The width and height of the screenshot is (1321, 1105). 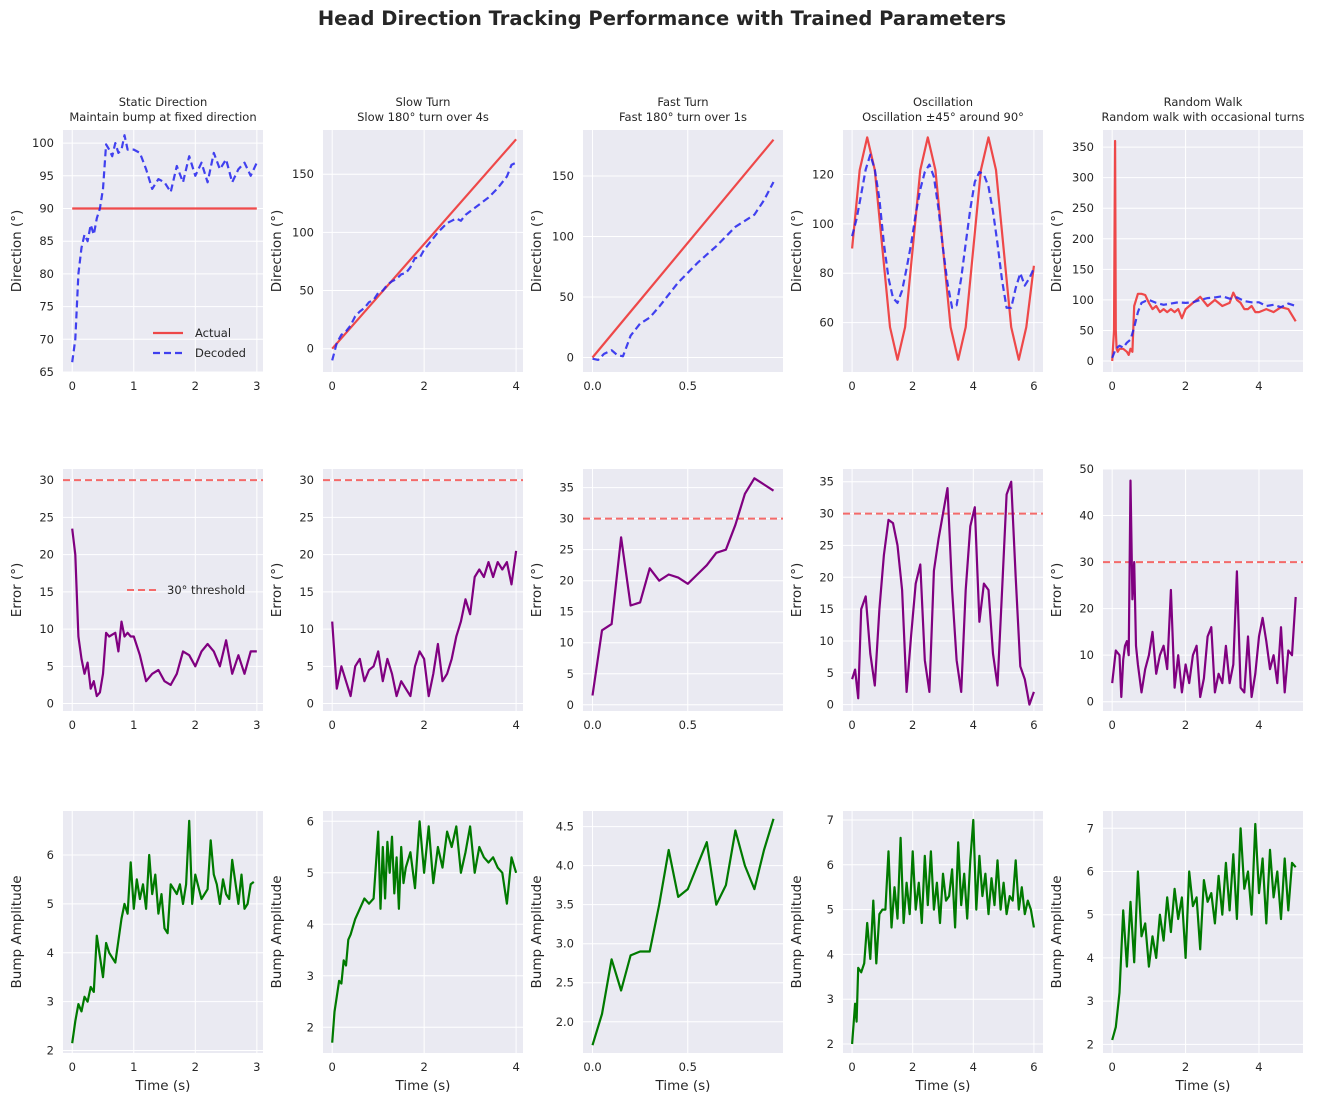 I want to click on x-tick-label: 1, so click(x=133, y=725).